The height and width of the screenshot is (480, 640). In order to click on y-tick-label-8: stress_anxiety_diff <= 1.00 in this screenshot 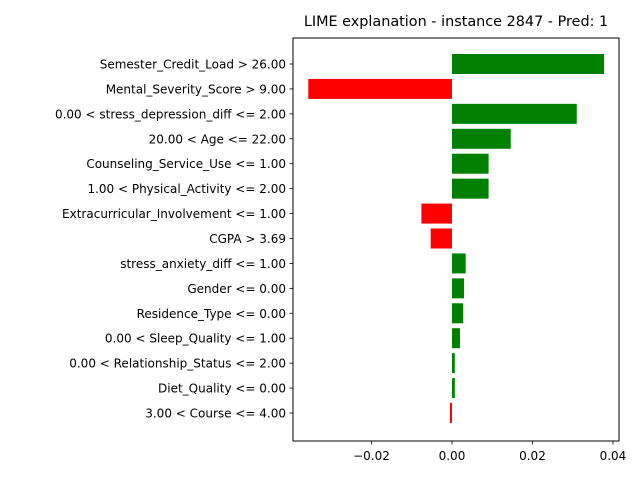, I will do `click(203, 264)`.